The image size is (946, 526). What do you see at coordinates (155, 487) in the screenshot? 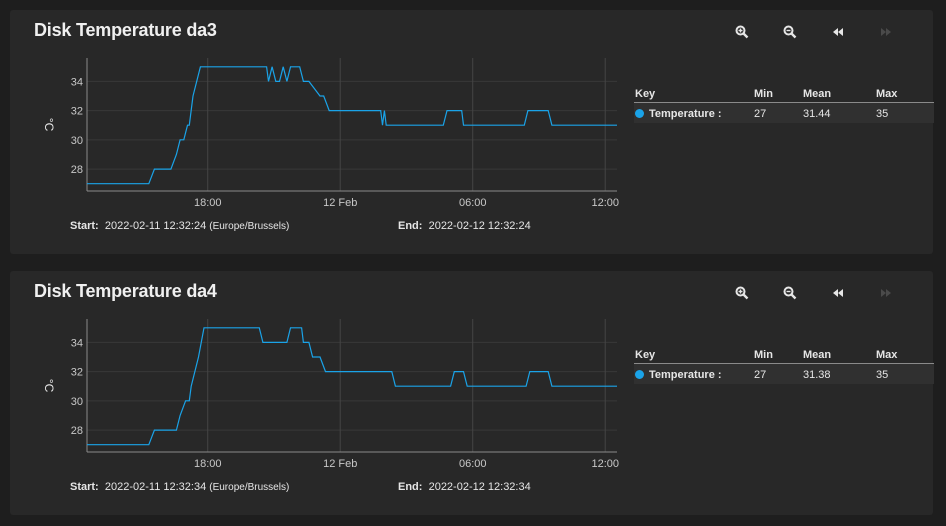
I see `start-value: 2022-02-11 12:32:34` at bounding box center [155, 487].